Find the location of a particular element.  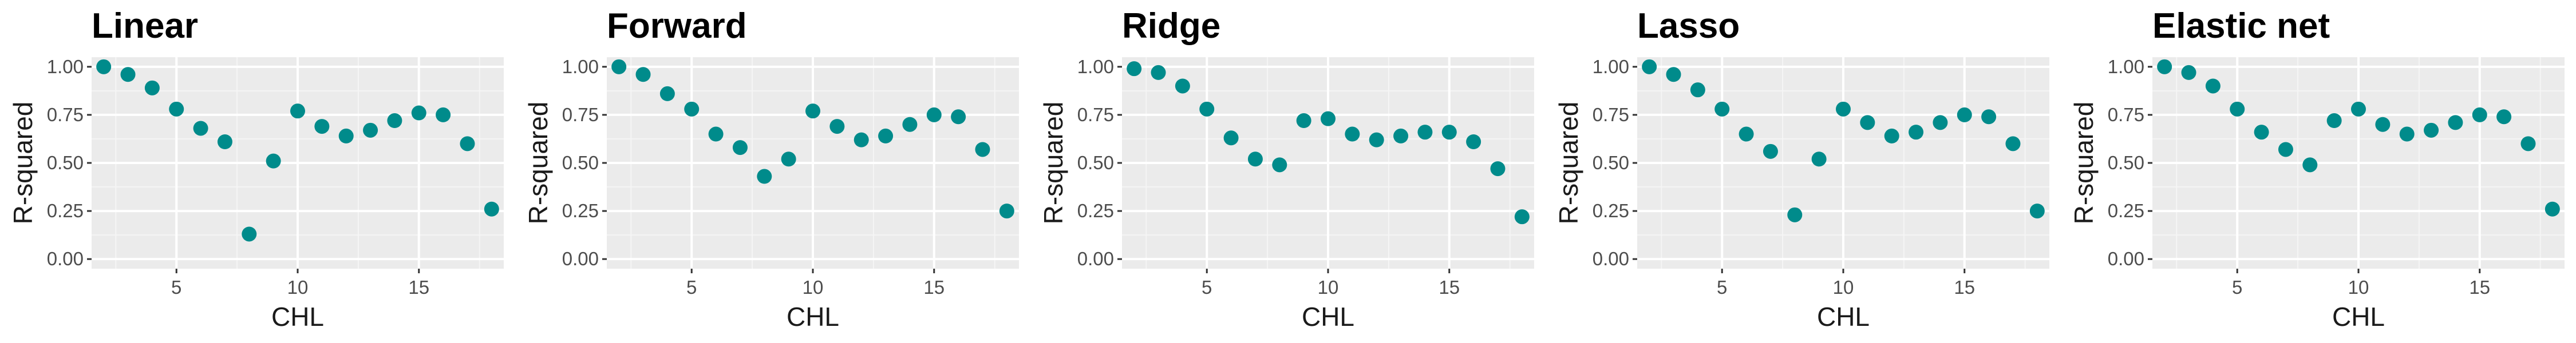

y-tick-label: 1.00 is located at coordinates (2126, 66).